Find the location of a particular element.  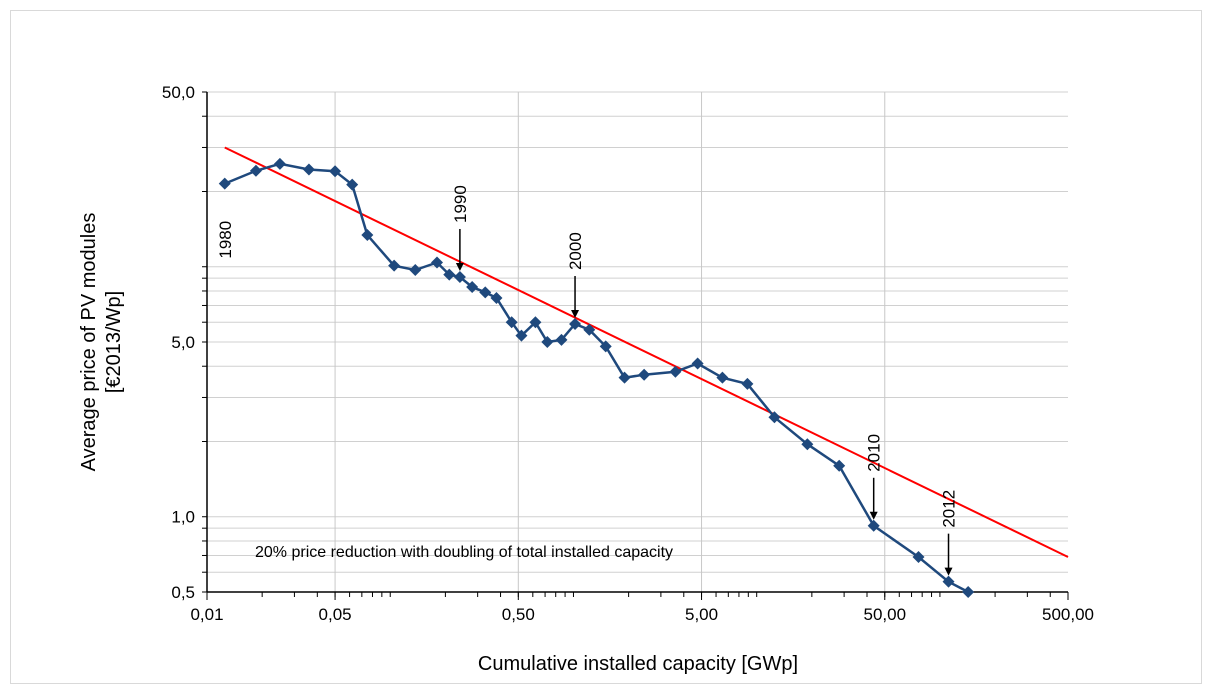

x-tick-label: 0,05 is located at coordinates (335, 614).